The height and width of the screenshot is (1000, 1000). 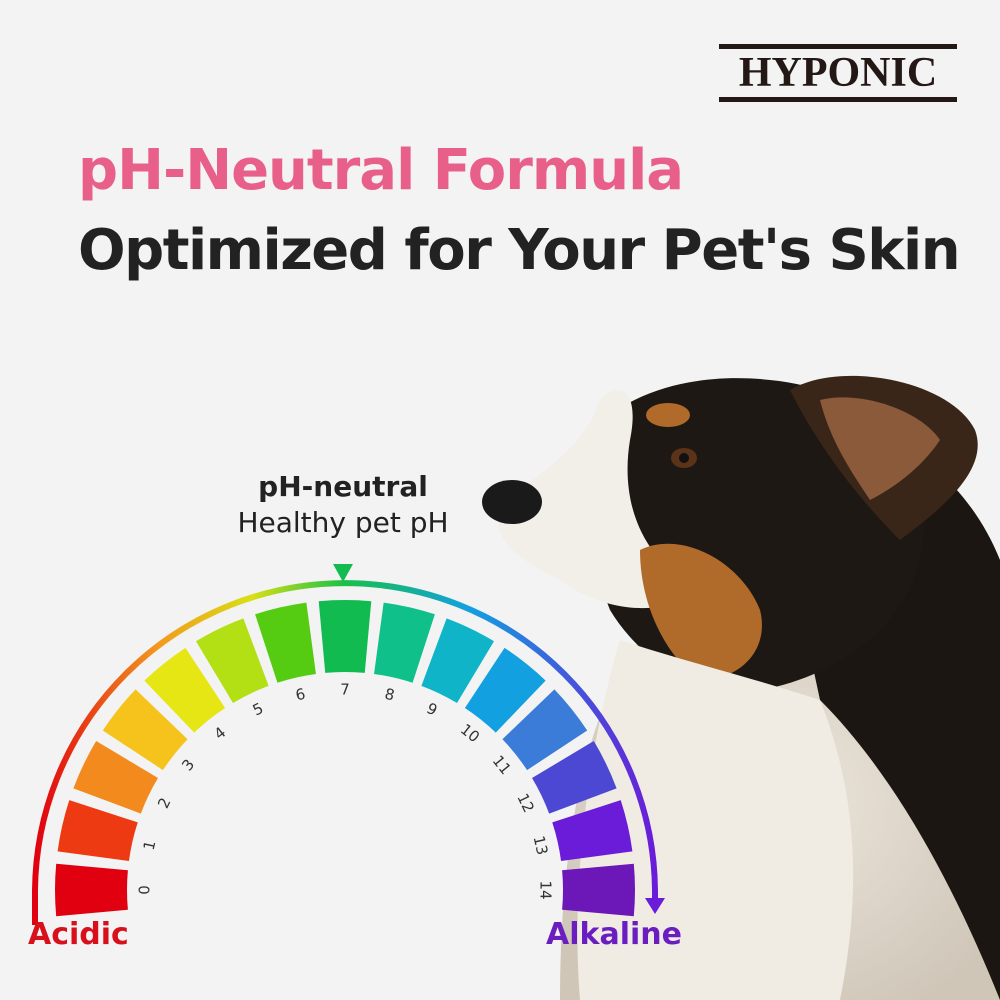 I want to click on arrow-head-icon, so click(x=655, y=906).